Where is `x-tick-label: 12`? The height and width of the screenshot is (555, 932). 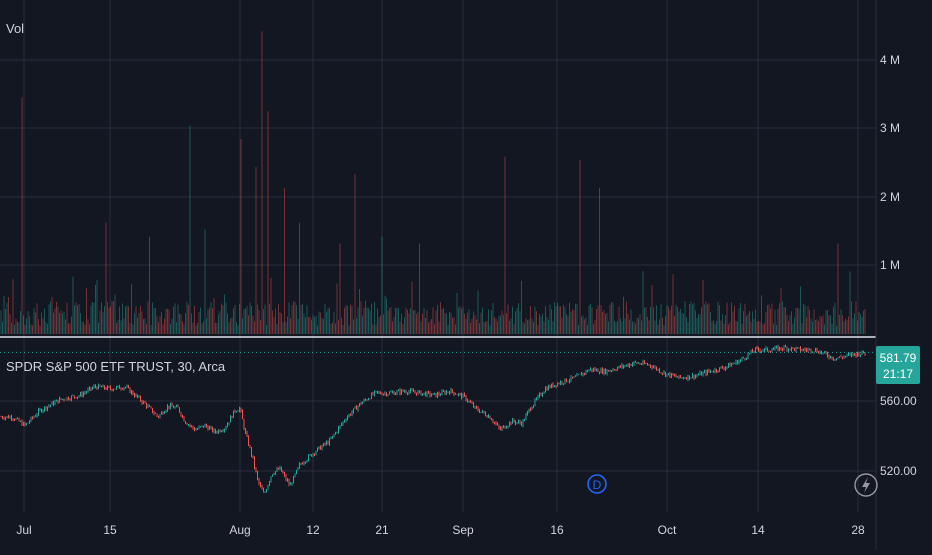
x-tick-label: 12 is located at coordinates (313, 530).